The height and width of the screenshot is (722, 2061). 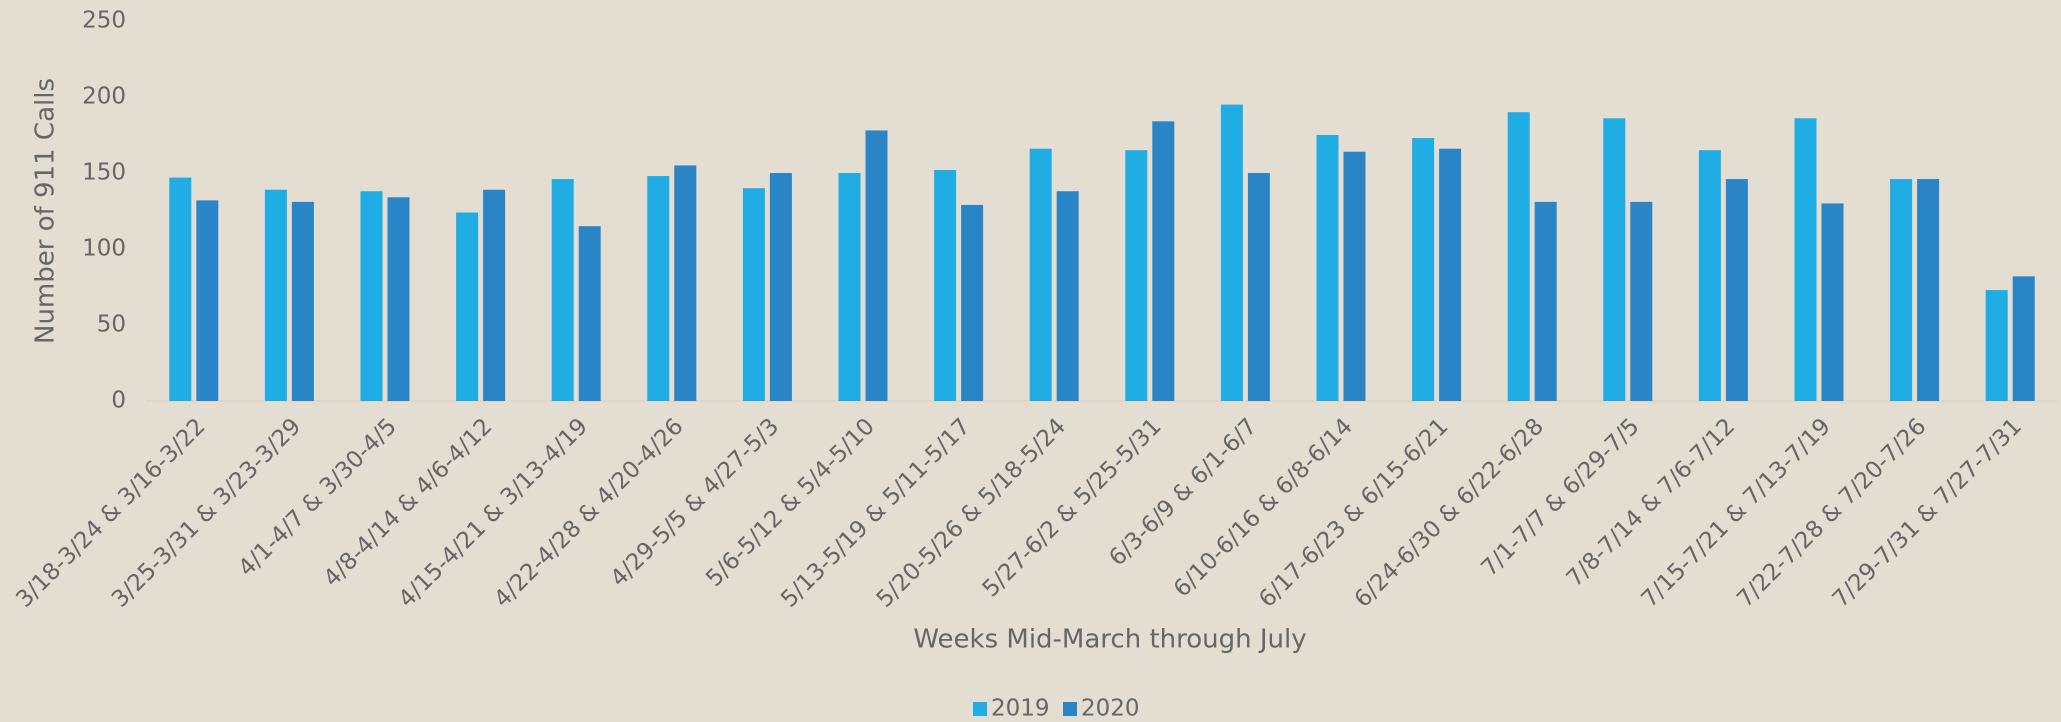 What do you see at coordinates (1110, 709) in the screenshot?
I see `legend-label: 2020` at bounding box center [1110, 709].